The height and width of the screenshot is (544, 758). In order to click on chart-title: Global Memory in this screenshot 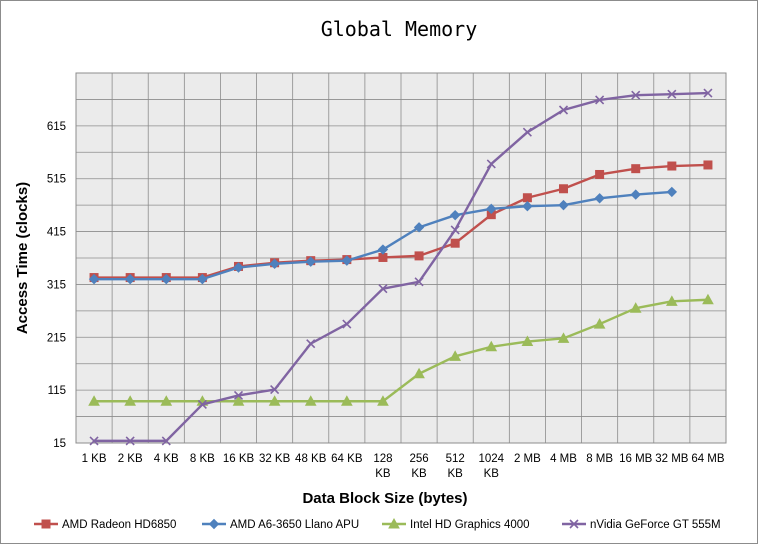, I will do `click(399, 29)`.